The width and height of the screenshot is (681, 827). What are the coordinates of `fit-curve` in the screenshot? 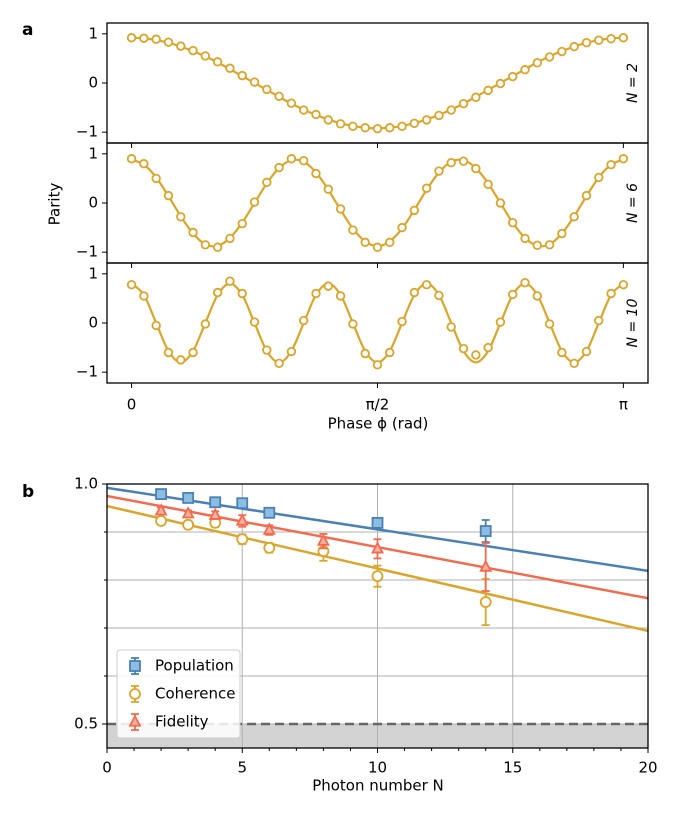 It's located at (377, 203).